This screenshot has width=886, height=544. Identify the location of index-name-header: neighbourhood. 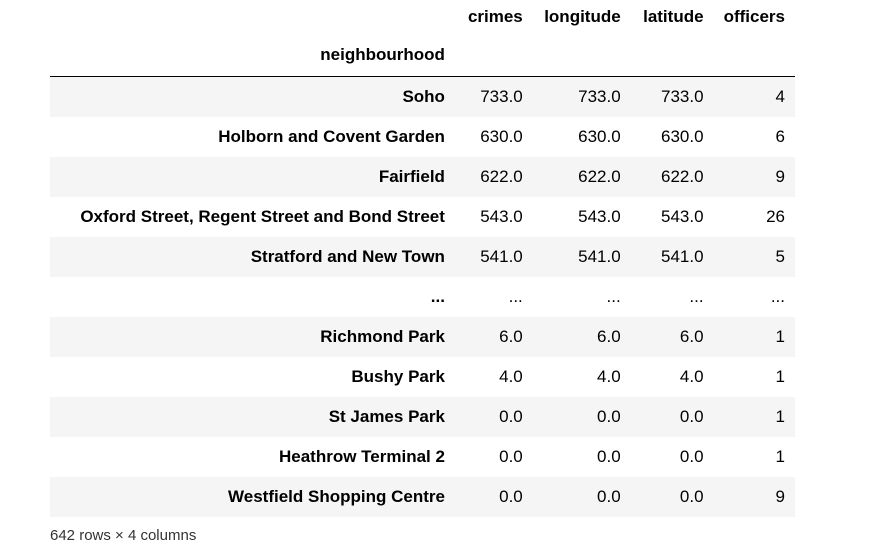
(252, 55).